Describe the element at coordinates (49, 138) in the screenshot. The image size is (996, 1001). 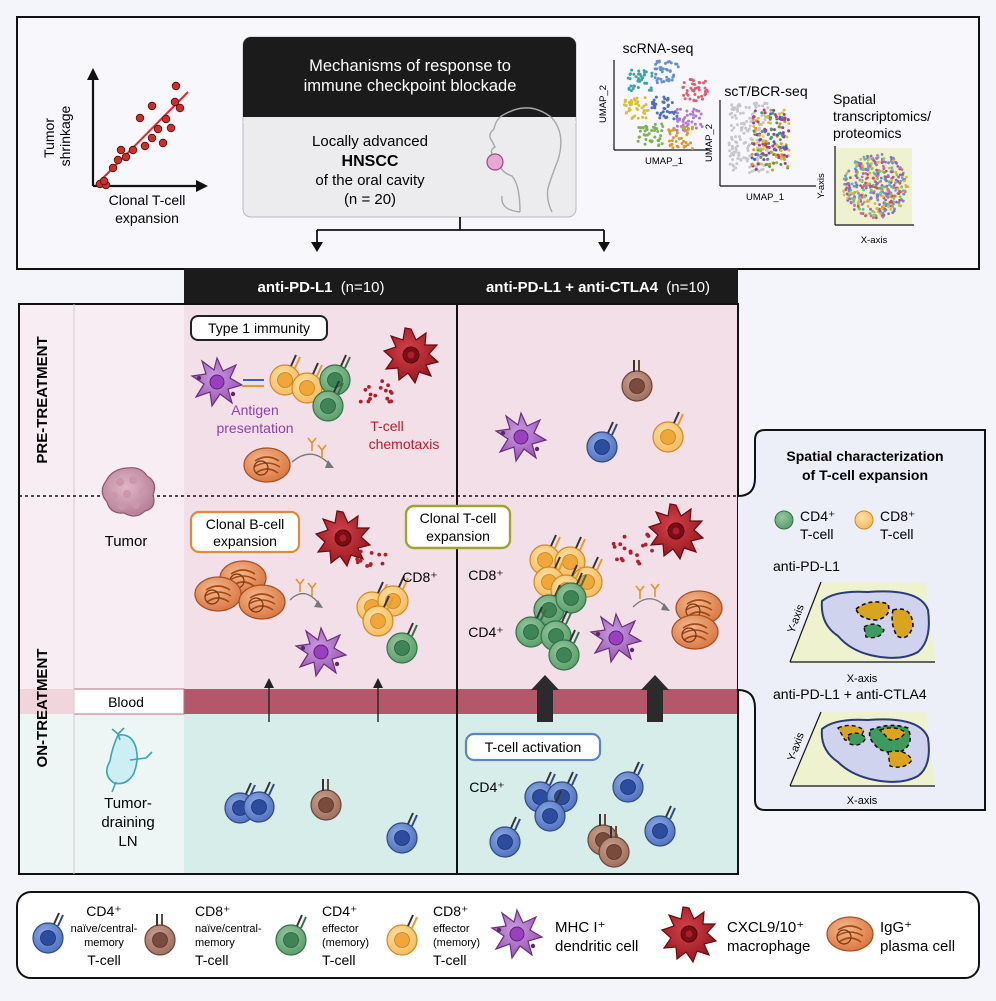
I see `scatter-ylabel-1: Tumor` at that location.